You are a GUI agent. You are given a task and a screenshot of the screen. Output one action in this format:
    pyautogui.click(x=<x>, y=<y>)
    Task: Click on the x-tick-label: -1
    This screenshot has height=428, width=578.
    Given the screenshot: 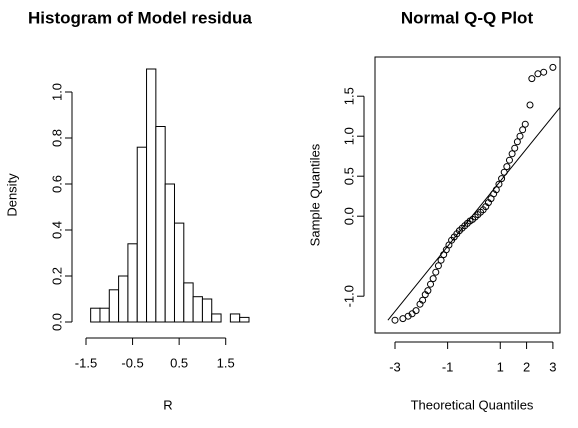 What is the action you would take?
    pyautogui.click(x=448, y=366)
    